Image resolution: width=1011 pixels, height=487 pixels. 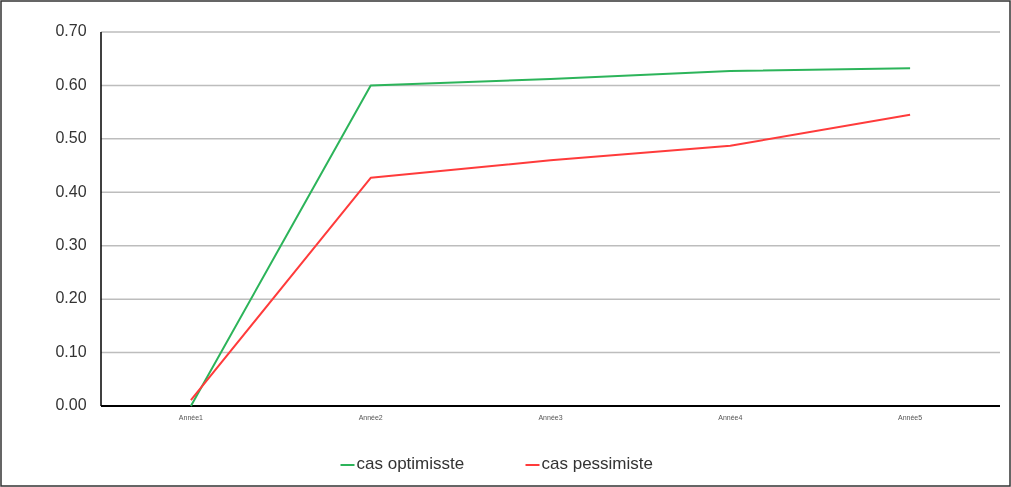 I want to click on y-tick-label: 0.20, so click(x=71, y=298).